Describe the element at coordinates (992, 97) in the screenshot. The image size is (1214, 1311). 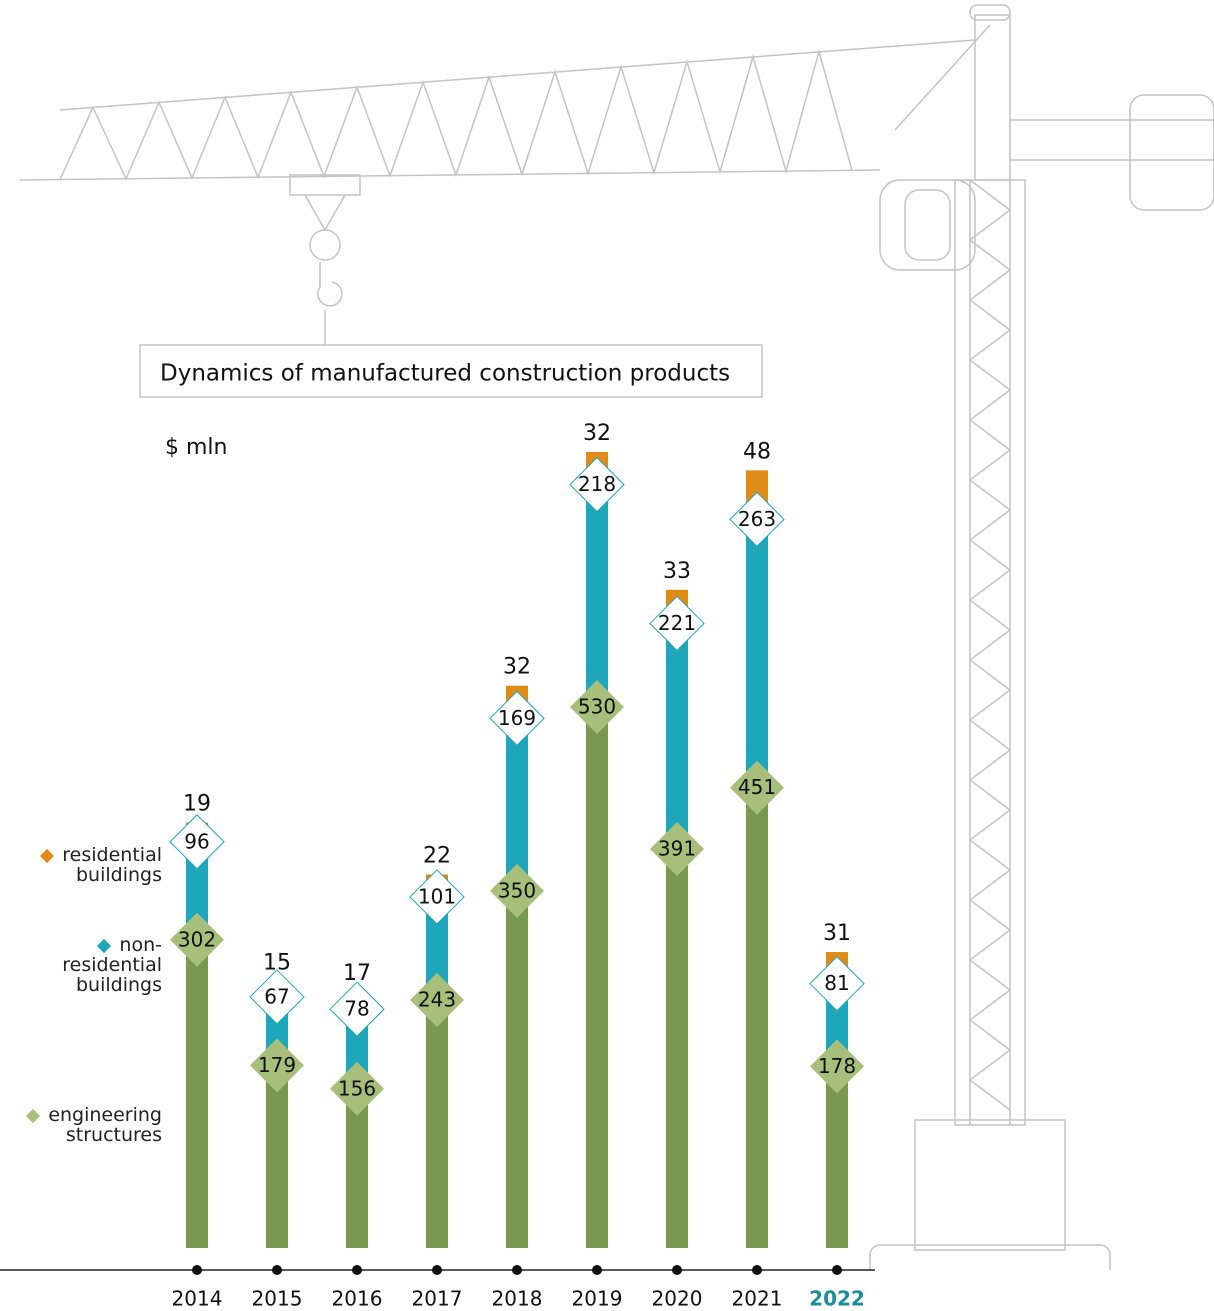
I see `mast` at that location.